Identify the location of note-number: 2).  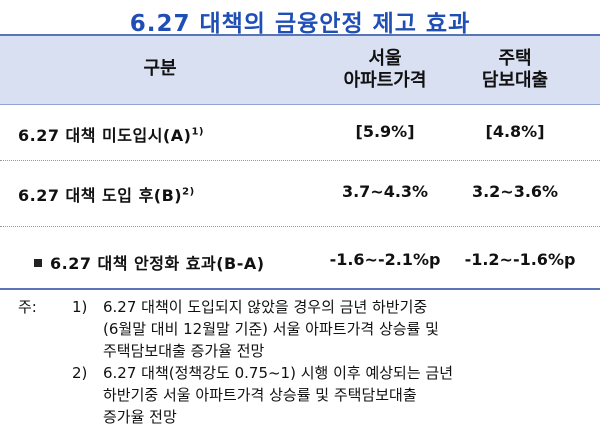
(80, 373).